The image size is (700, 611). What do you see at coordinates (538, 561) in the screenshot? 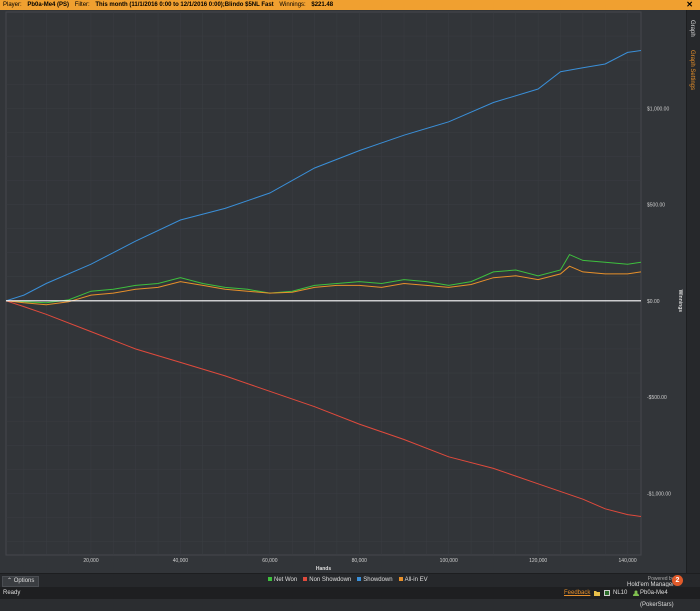
I see `x-tick-label: 120,000` at bounding box center [538, 561].